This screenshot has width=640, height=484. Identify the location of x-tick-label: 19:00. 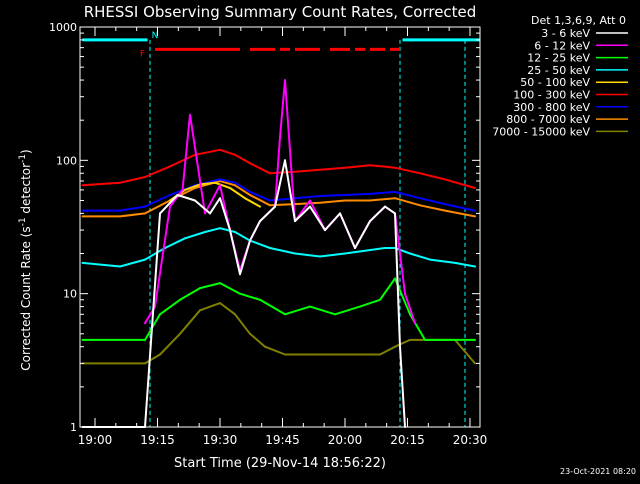
(95, 440).